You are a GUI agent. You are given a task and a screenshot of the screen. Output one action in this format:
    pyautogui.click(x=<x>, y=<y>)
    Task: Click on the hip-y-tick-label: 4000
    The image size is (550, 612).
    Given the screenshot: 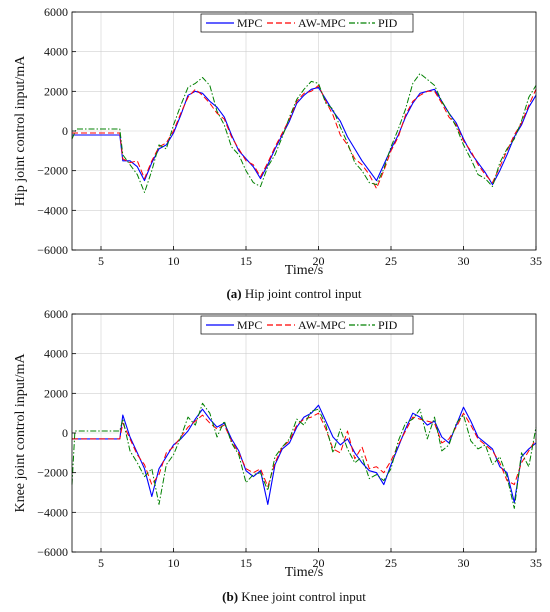 What is the action you would take?
    pyautogui.click(x=56, y=52)
    